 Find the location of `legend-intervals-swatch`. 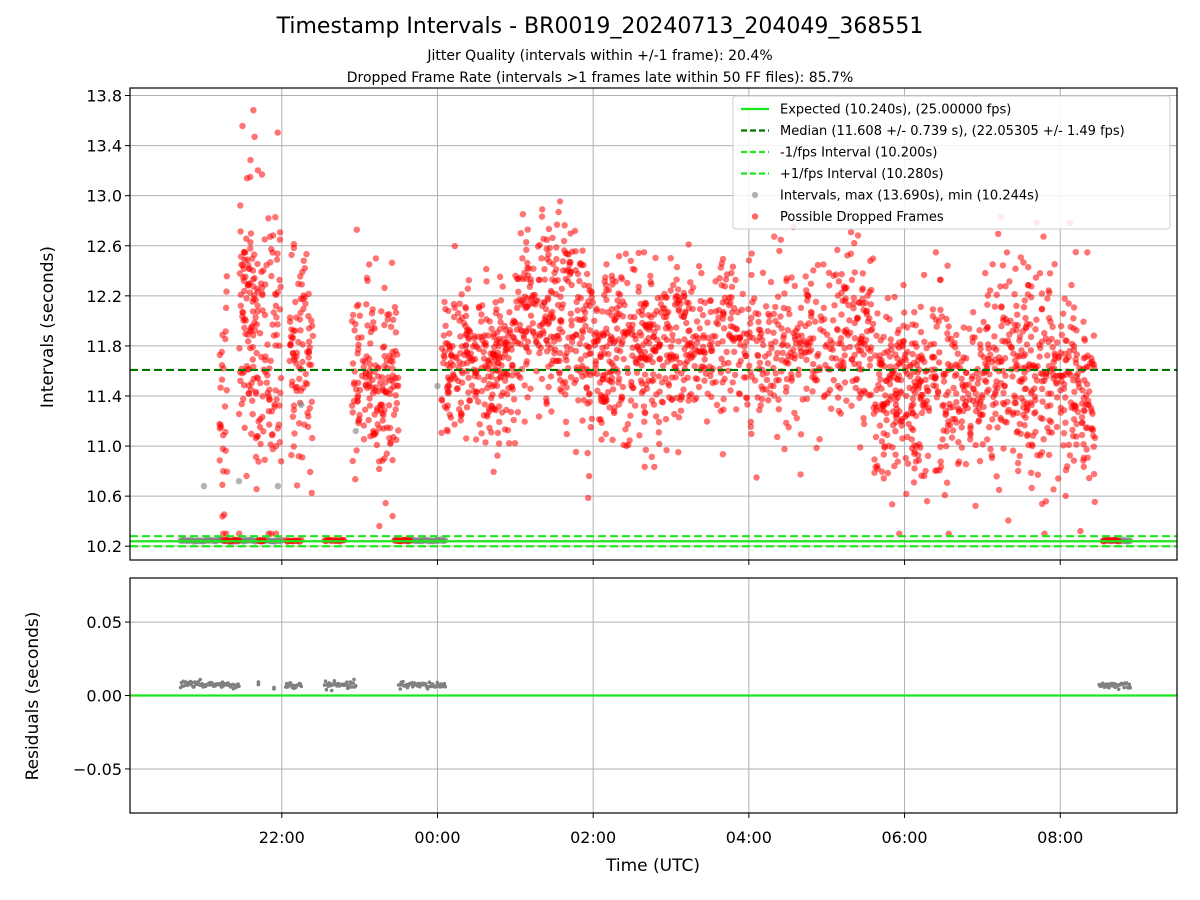

legend-intervals-swatch is located at coordinates (755, 195).